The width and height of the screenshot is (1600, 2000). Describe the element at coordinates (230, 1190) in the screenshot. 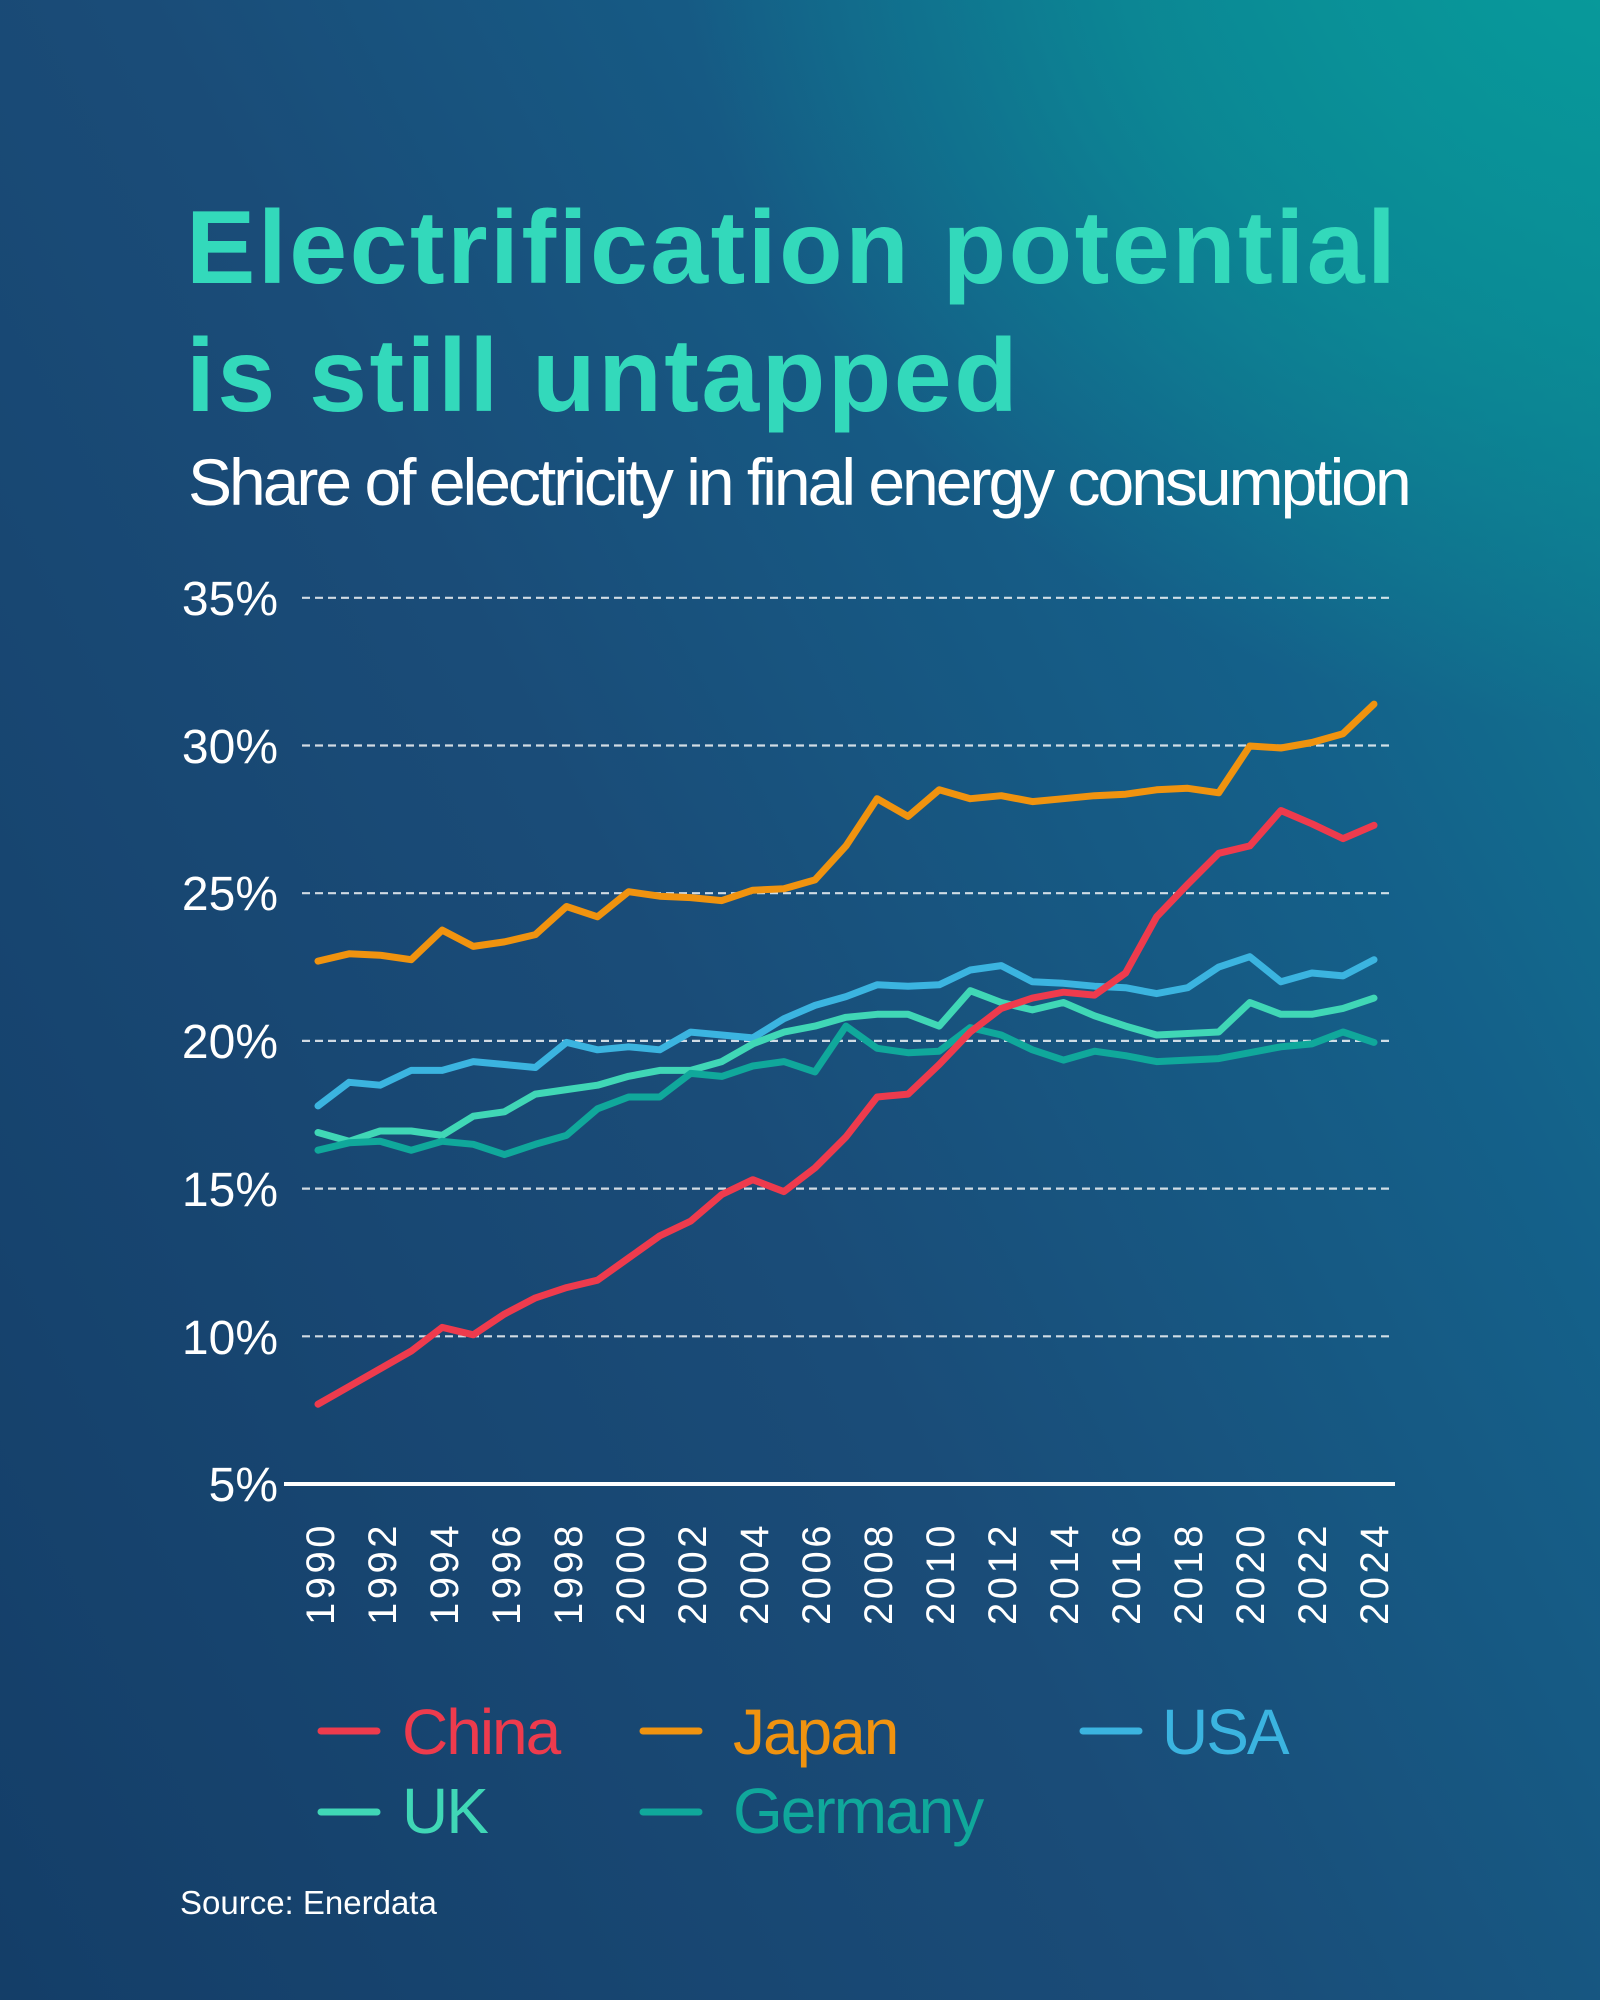

I see `svg-text: 15%` at that location.